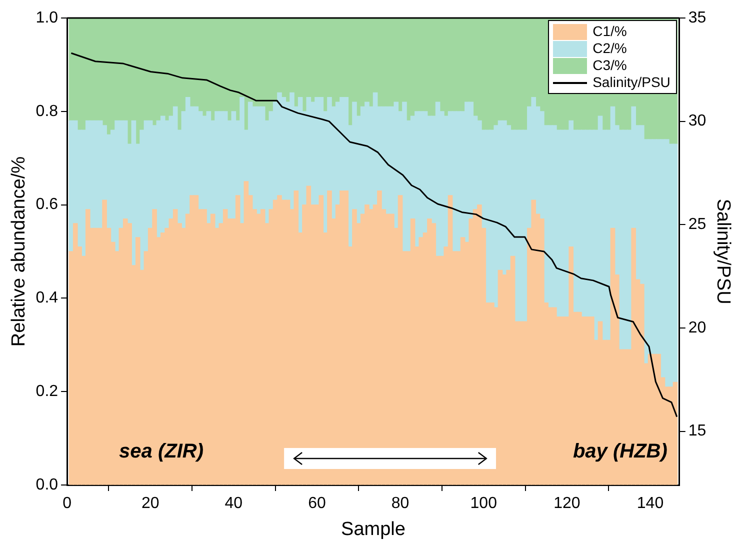 This screenshot has height=545, width=744. I want to click on y-tick-label: 0.2, so click(47, 391).